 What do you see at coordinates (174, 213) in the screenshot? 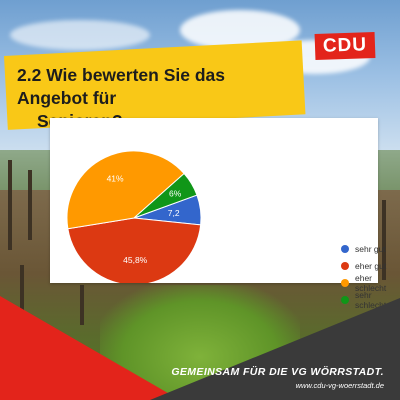
I see `slice-data-label: 7,2` at bounding box center [174, 213].